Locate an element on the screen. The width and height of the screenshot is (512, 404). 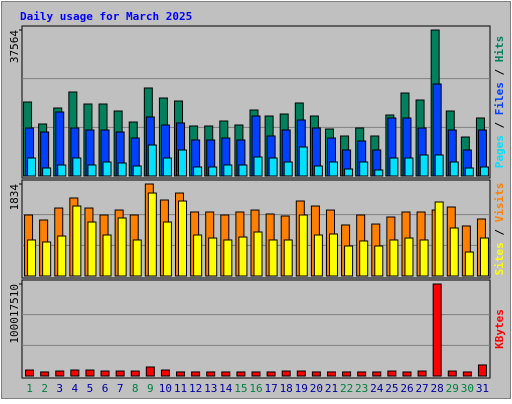
x-tick-label: 25 is located at coordinates (391, 388).